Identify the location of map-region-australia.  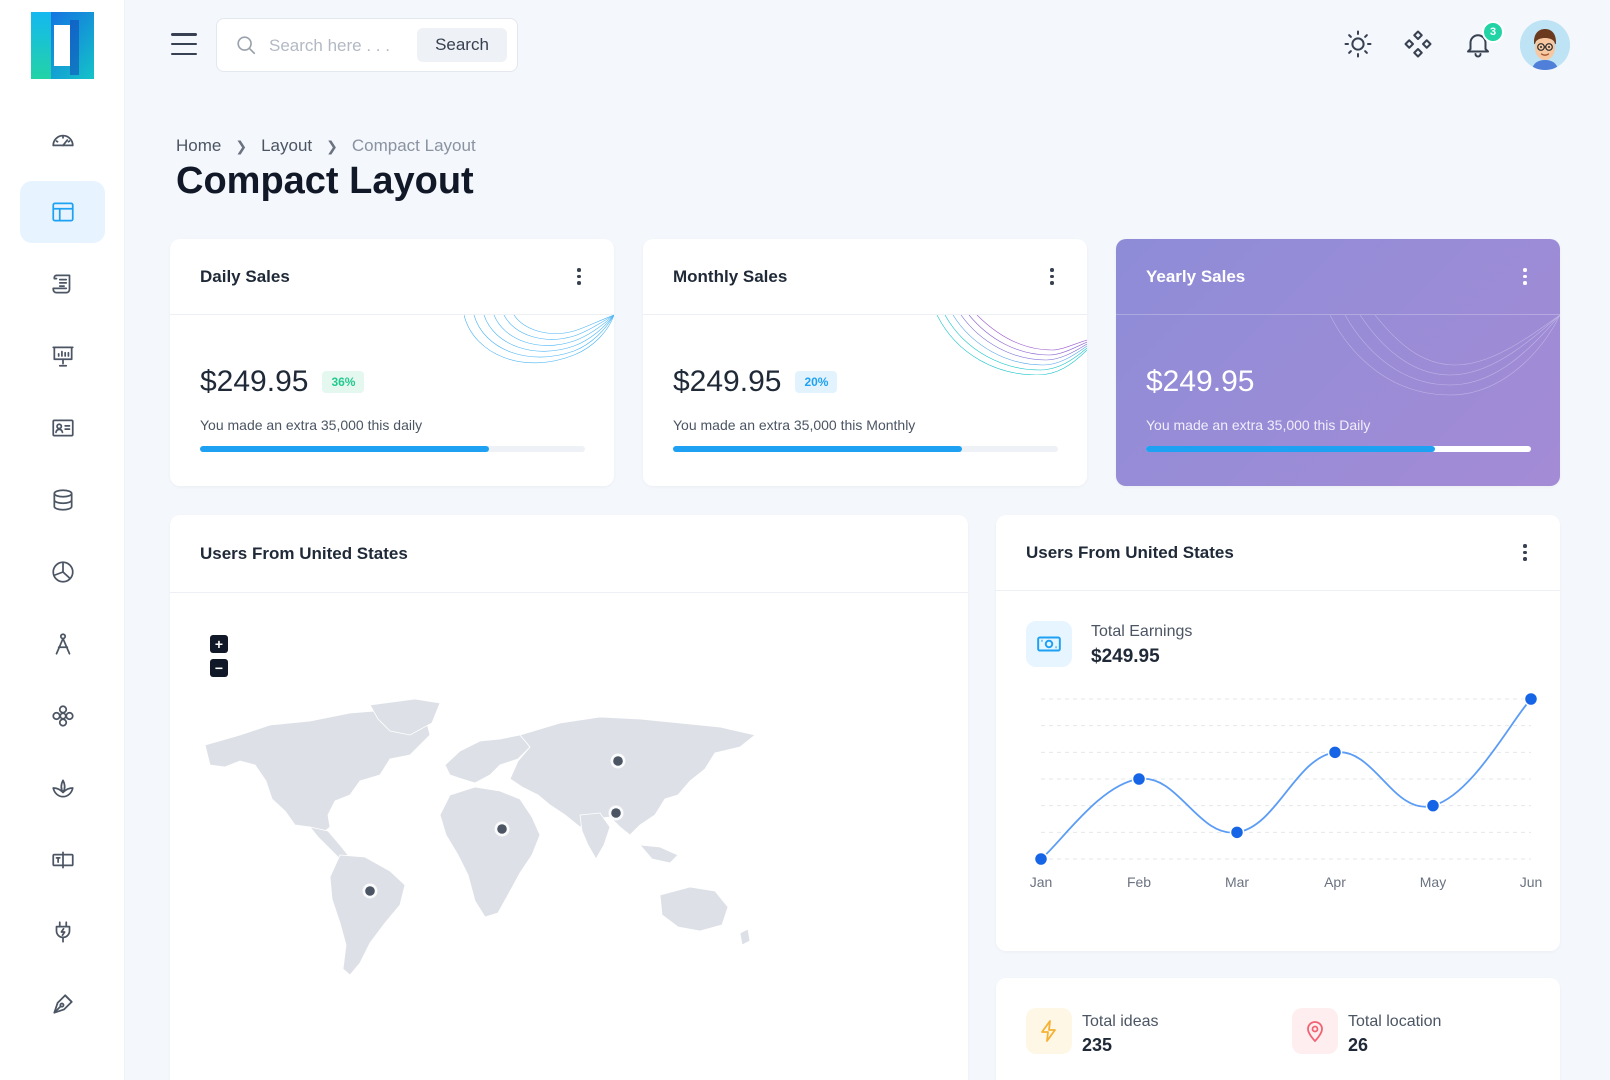
(694, 909).